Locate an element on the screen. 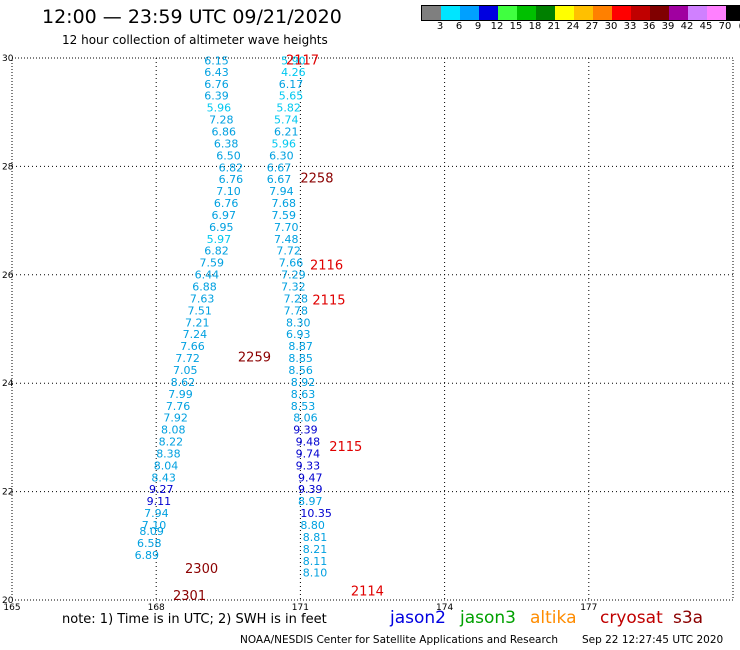  color-scale-label: 21 is located at coordinates (554, 26).